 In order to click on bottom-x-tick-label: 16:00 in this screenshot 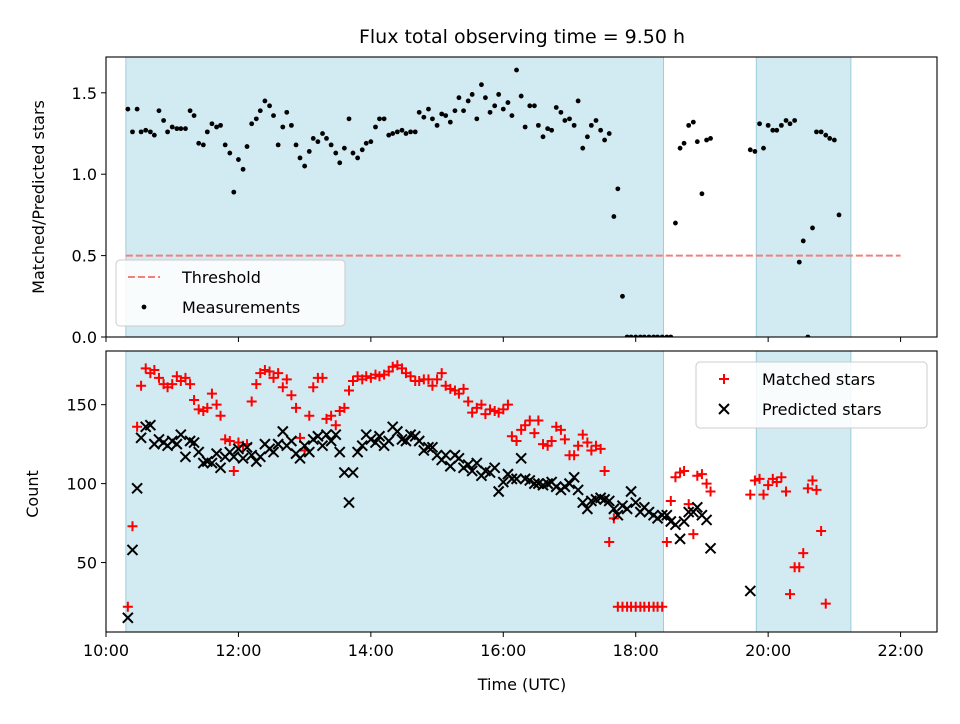, I will do `click(503, 650)`.